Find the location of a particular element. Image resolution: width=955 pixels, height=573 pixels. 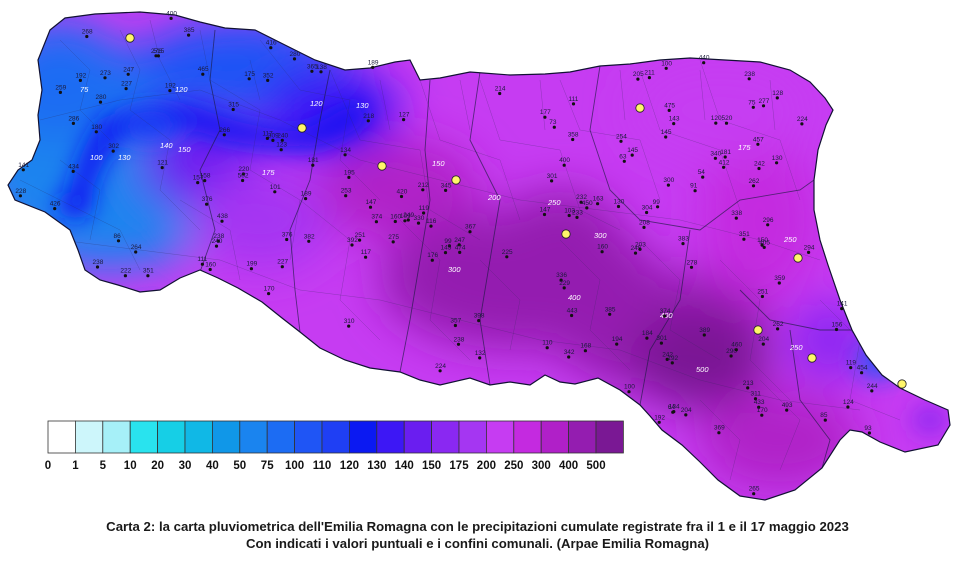

station-value: 103 is located at coordinates (569, 211).